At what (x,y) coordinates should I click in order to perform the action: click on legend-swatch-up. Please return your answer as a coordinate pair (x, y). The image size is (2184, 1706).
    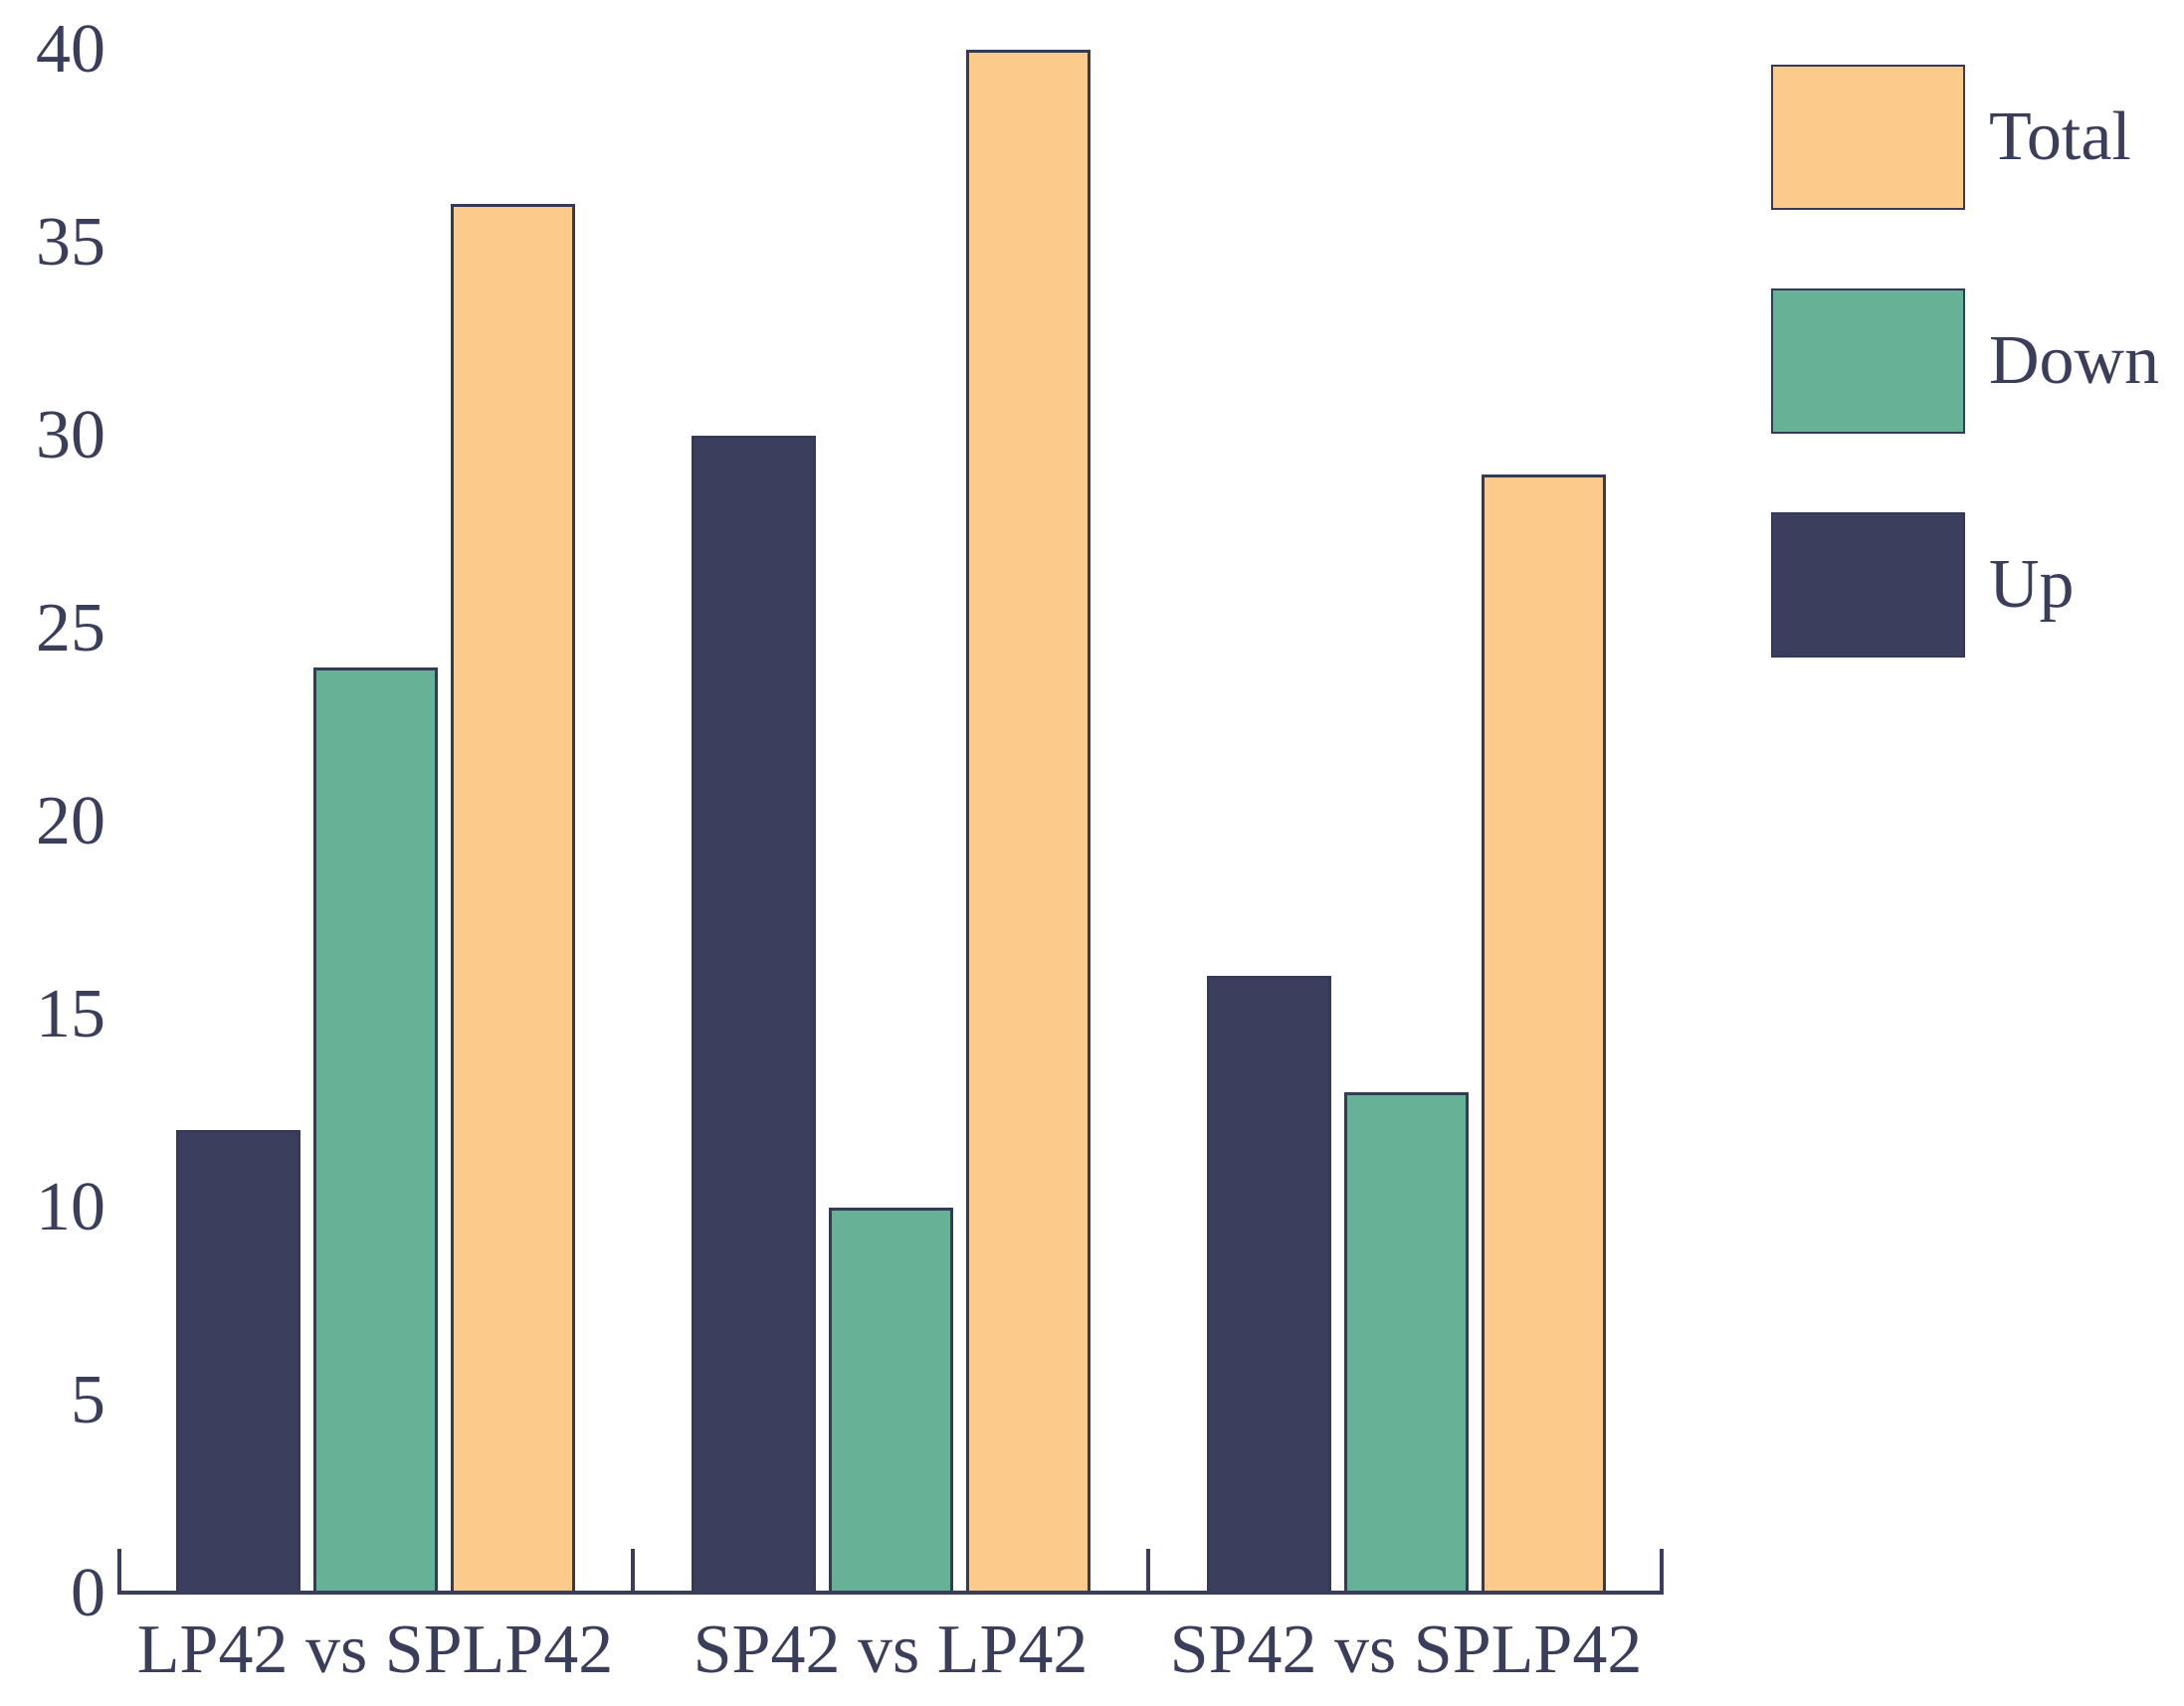
    Looking at the image, I should click on (1868, 585).